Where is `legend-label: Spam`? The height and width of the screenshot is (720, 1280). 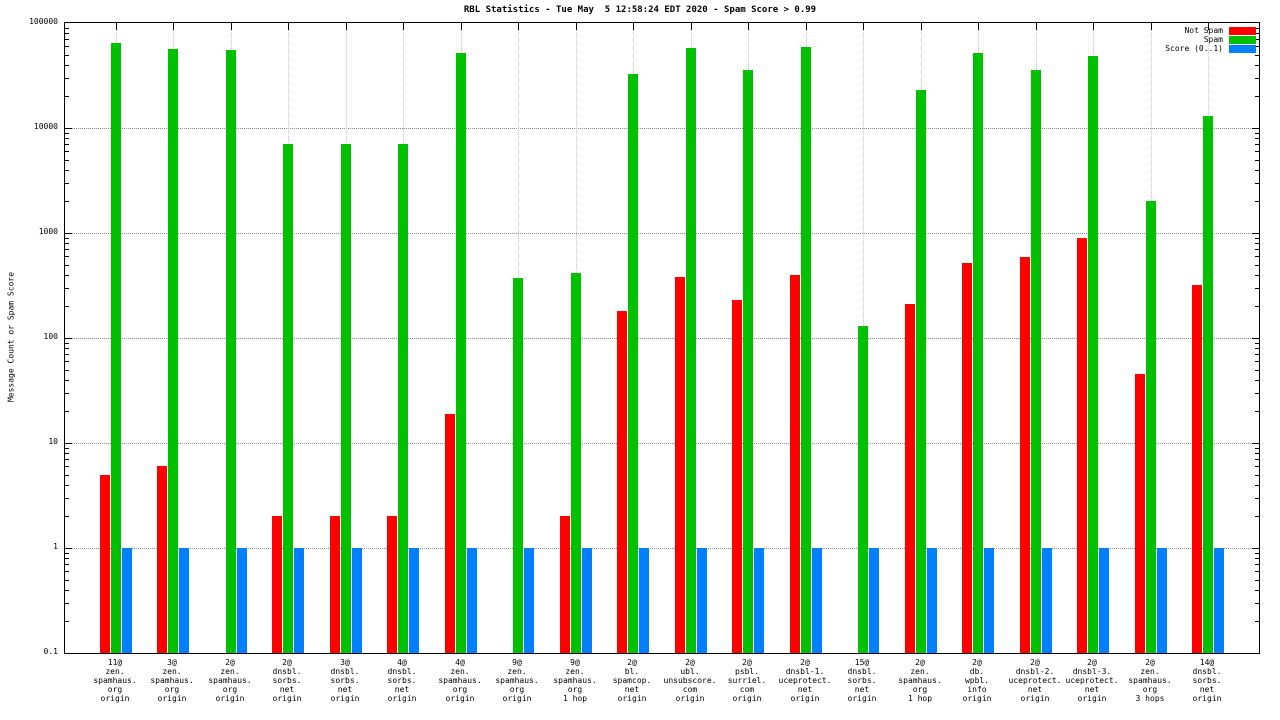
legend-label: Spam is located at coordinates (1213, 39).